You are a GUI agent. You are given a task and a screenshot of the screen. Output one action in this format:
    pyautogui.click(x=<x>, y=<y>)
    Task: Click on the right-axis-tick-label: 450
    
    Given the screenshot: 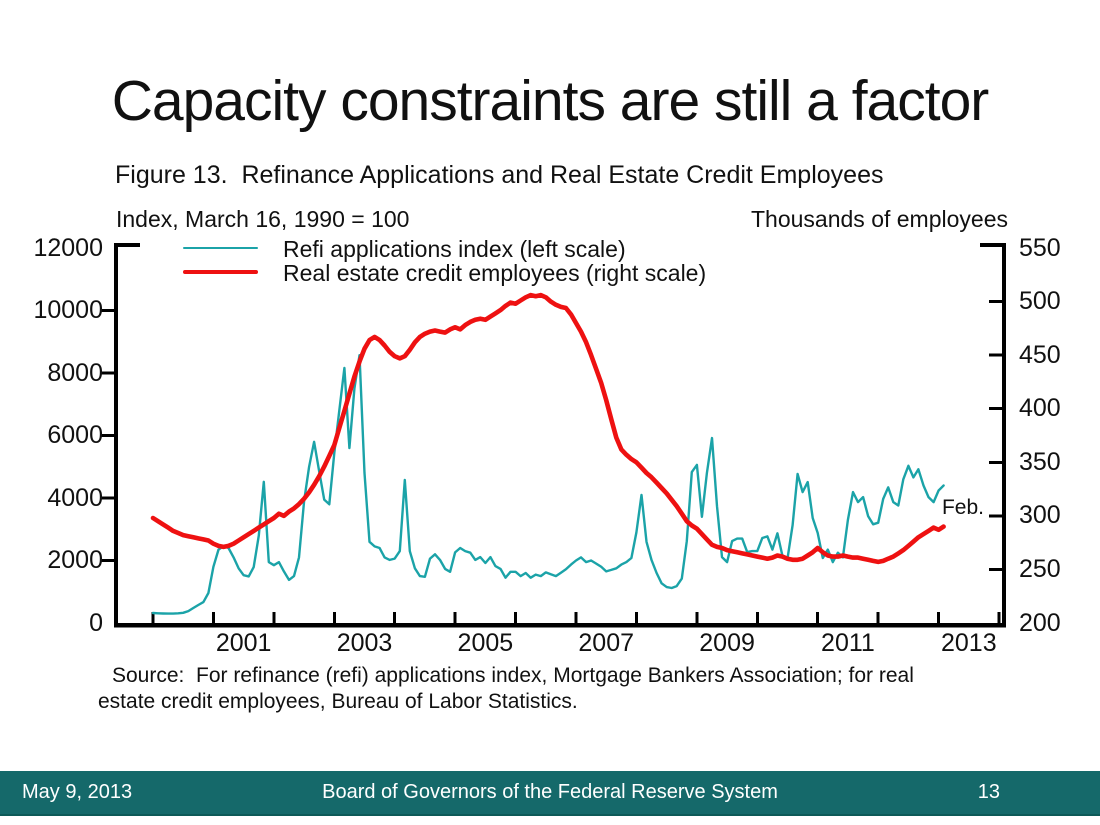 What is the action you would take?
    pyautogui.click(x=1040, y=354)
    